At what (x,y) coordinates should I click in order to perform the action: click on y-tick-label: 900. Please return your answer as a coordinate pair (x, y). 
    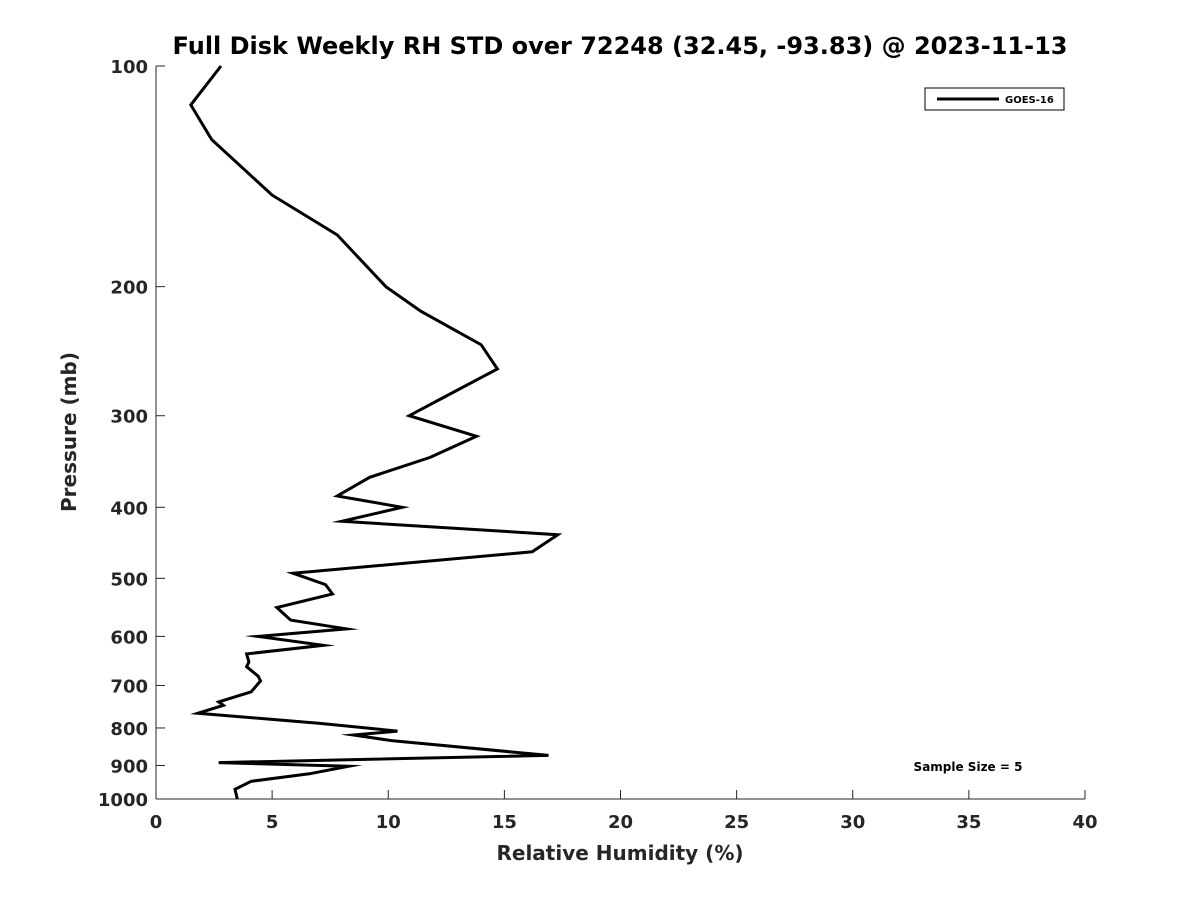
    Looking at the image, I should click on (129, 766).